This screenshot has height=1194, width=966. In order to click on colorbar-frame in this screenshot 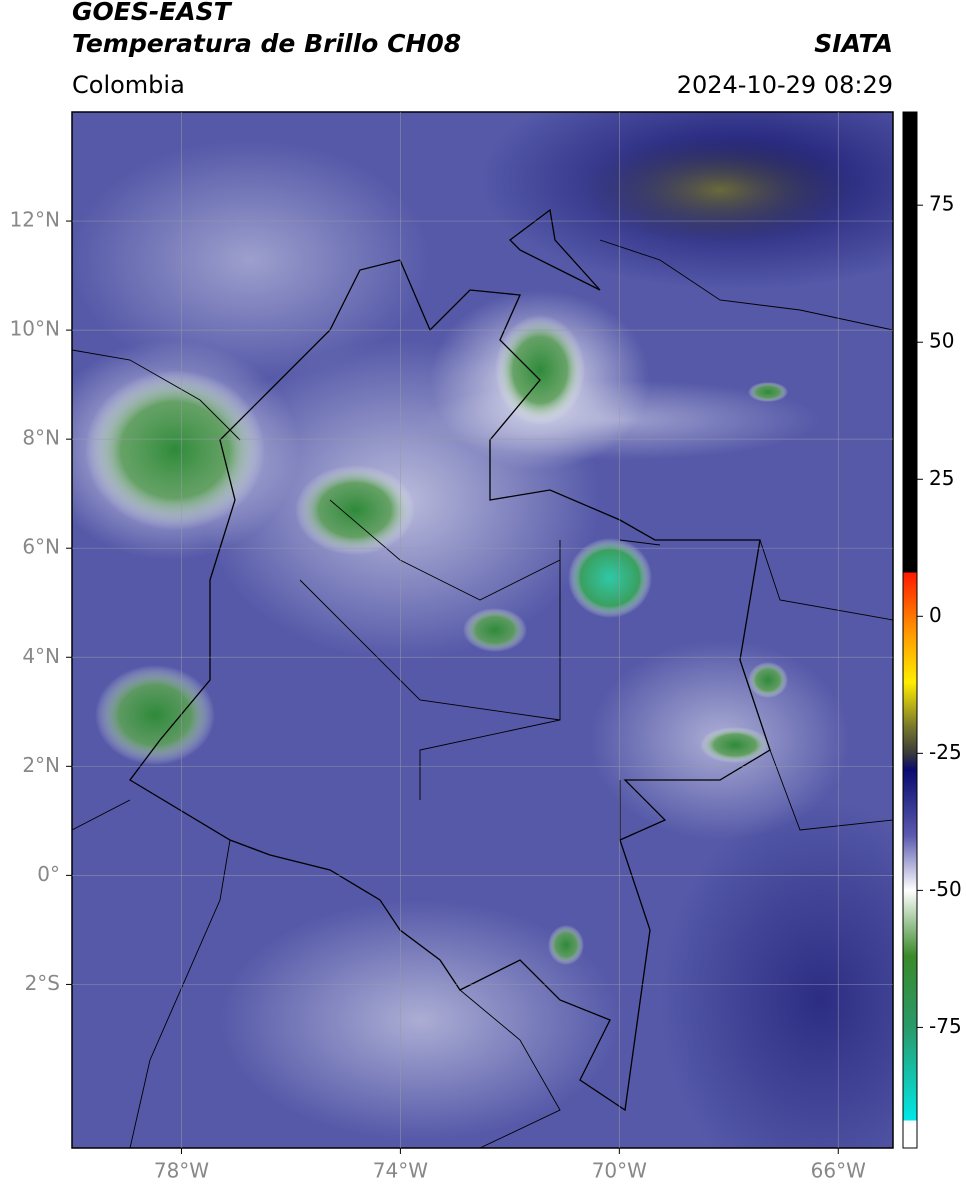, I will do `click(910, 630)`.